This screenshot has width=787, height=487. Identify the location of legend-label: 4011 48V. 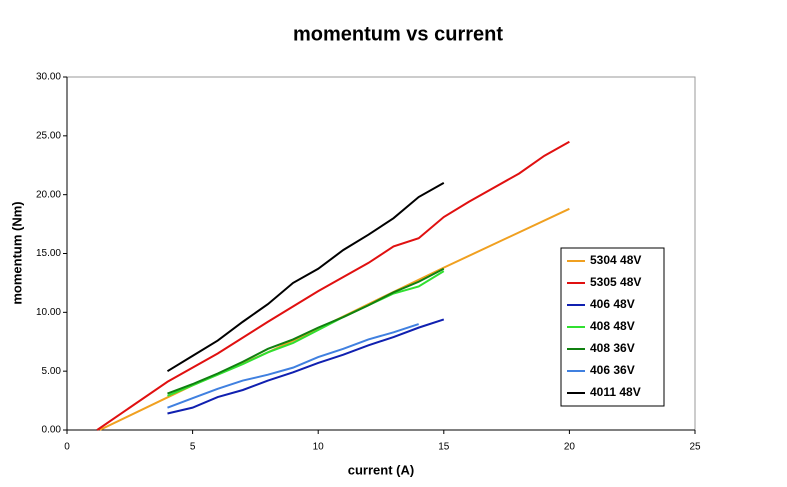
(615, 392).